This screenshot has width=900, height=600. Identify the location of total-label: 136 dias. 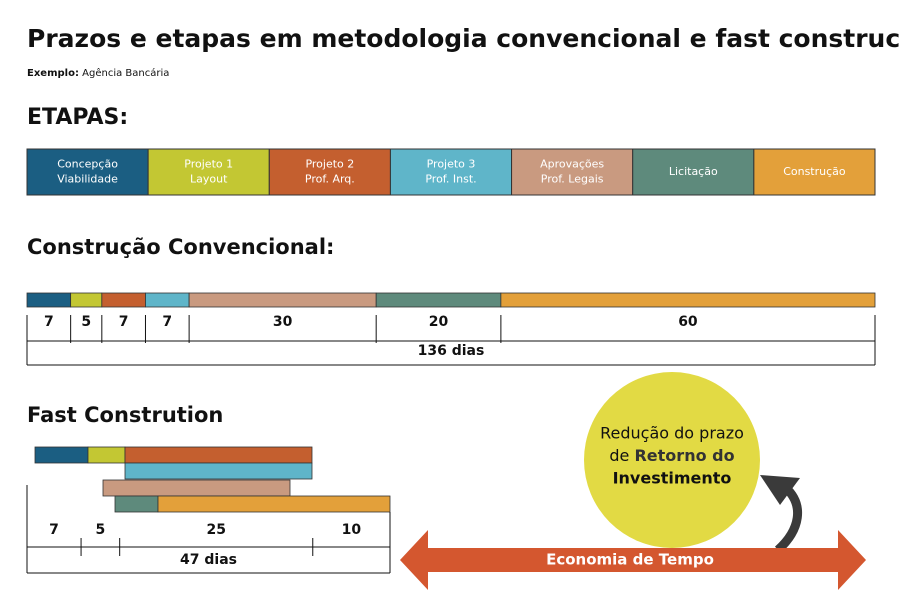
(451, 351).